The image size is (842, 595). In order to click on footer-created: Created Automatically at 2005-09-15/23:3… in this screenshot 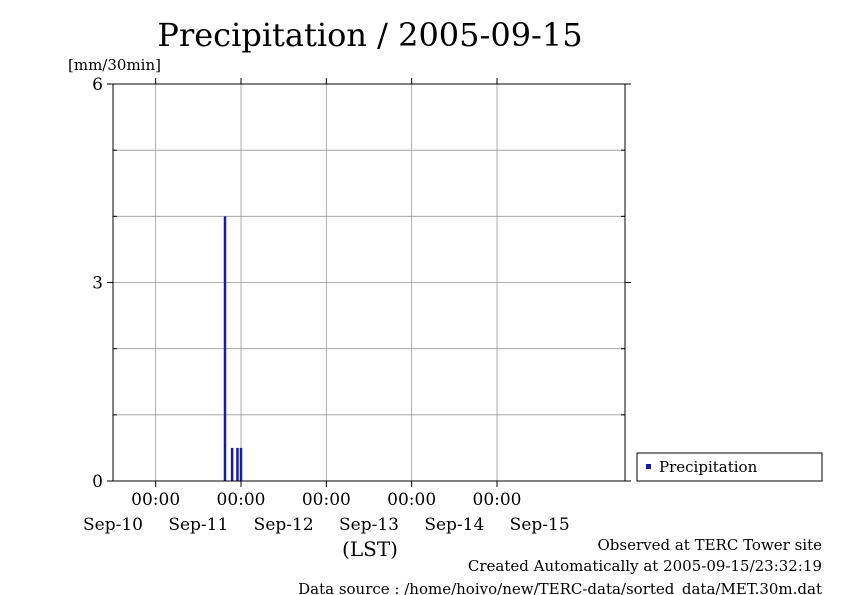, I will do `click(645, 566)`.